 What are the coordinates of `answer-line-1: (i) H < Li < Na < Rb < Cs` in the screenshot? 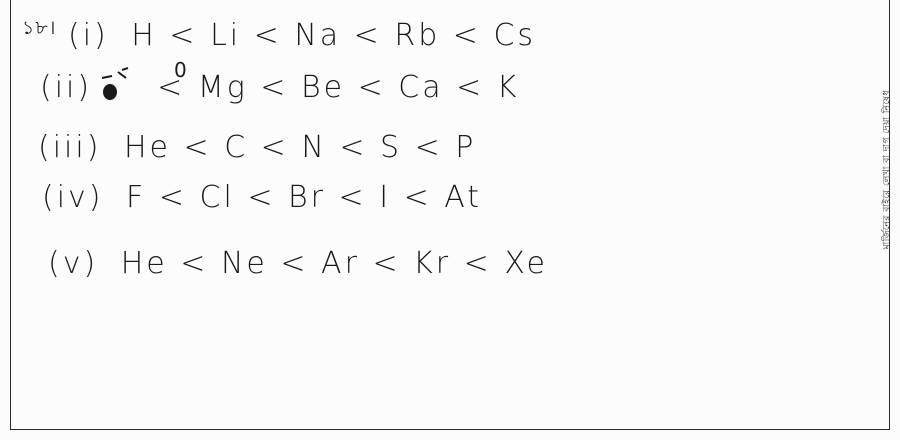 It's located at (302, 35).